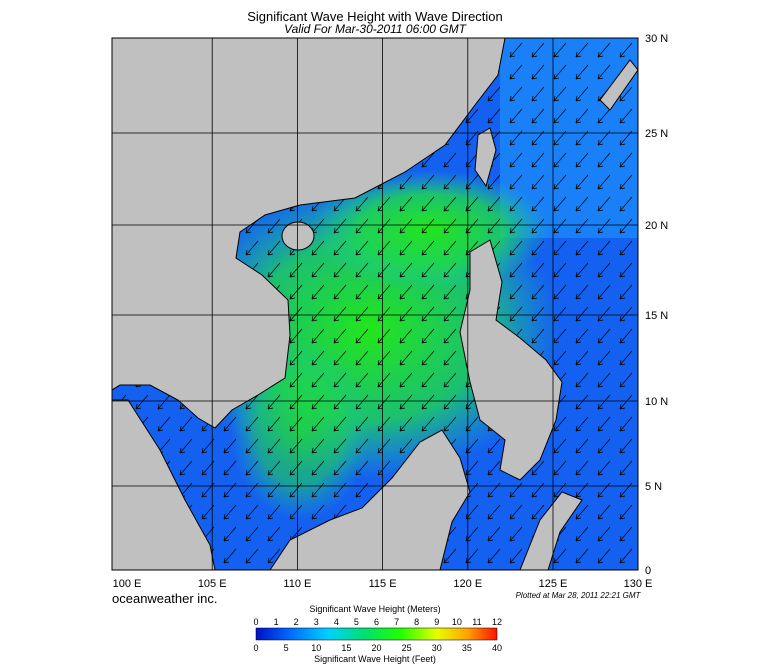 This screenshot has width=775, height=665. I want to click on meters-tick: 12, so click(497, 622).